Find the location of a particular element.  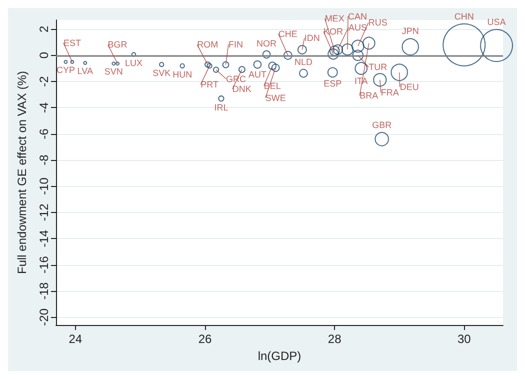

annotation: NLD is located at coordinates (303, 61).